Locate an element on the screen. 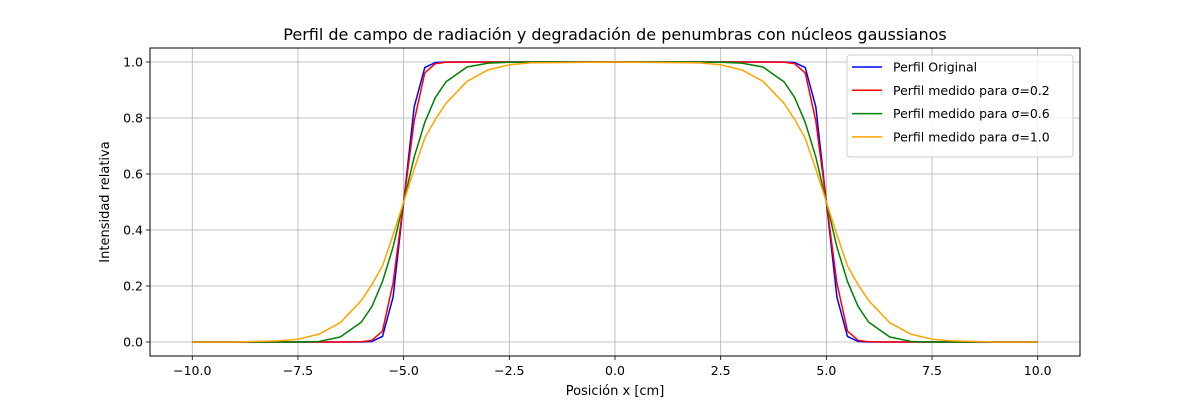 The width and height of the screenshot is (1200, 400). legend-label-0: Perfil Original is located at coordinates (935, 67).